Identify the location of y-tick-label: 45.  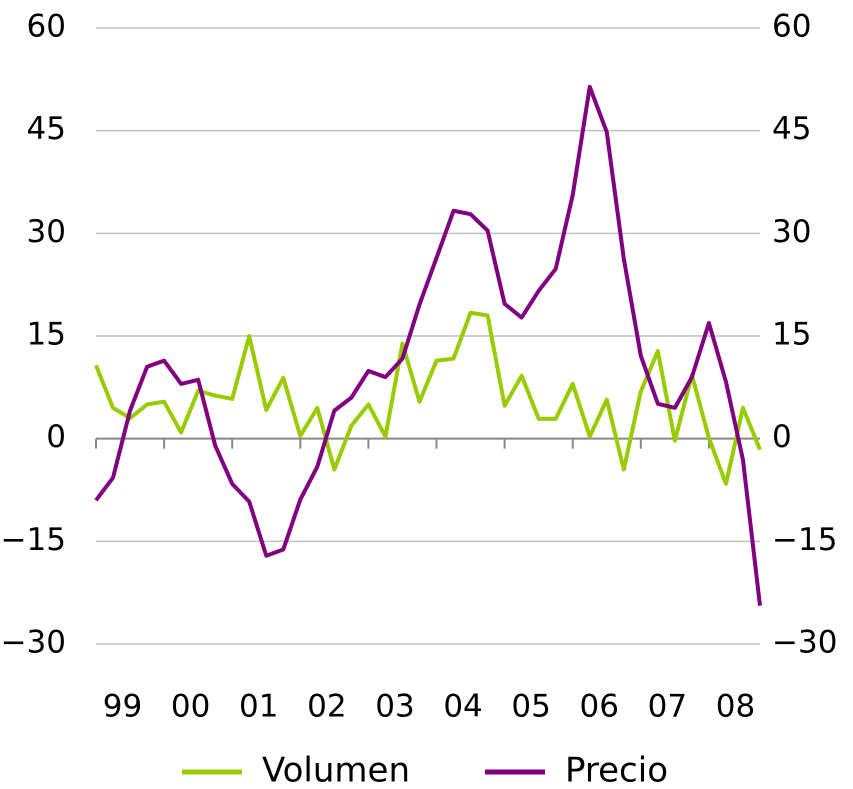
(46, 129).